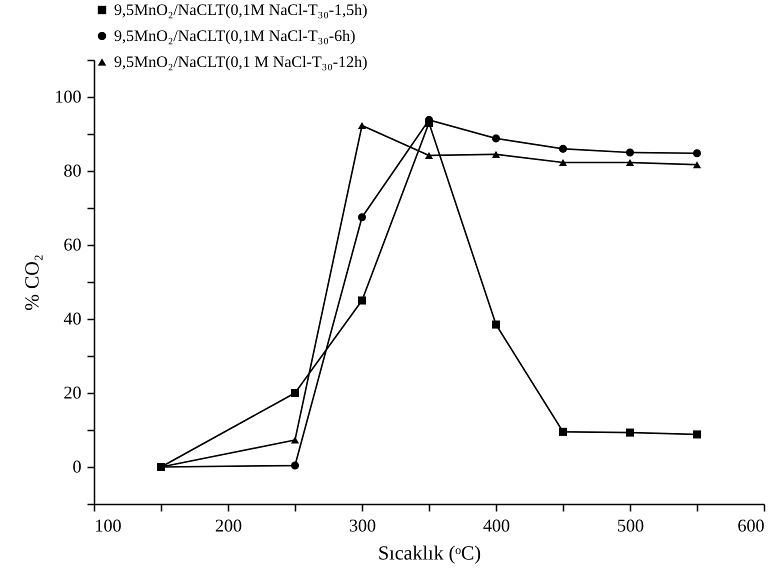 Image resolution: width=783 pixels, height=580 pixels. Describe the element at coordinates (73, 170) in the screenshot. I see `y-tick-label: 80` at that location.